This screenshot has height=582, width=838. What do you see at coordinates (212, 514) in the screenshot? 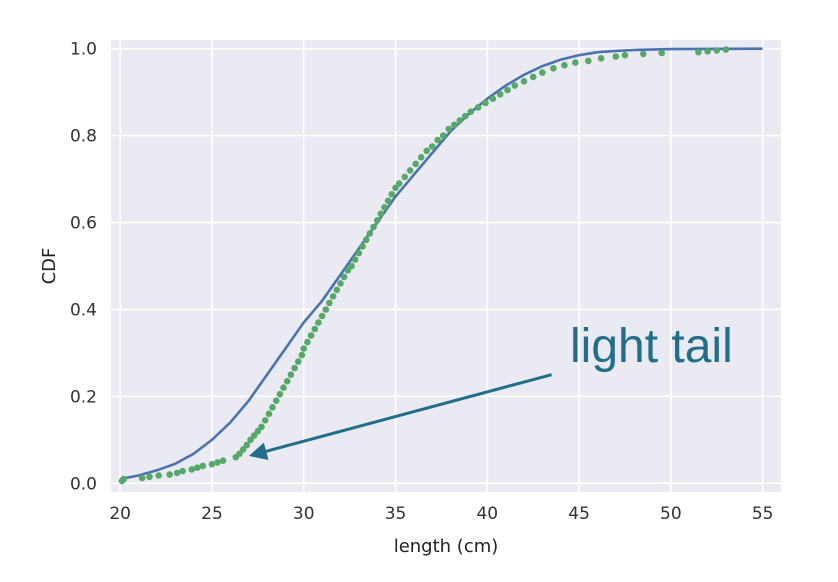
I see `x-tick-label: 25` at bounding box center [212, 514].